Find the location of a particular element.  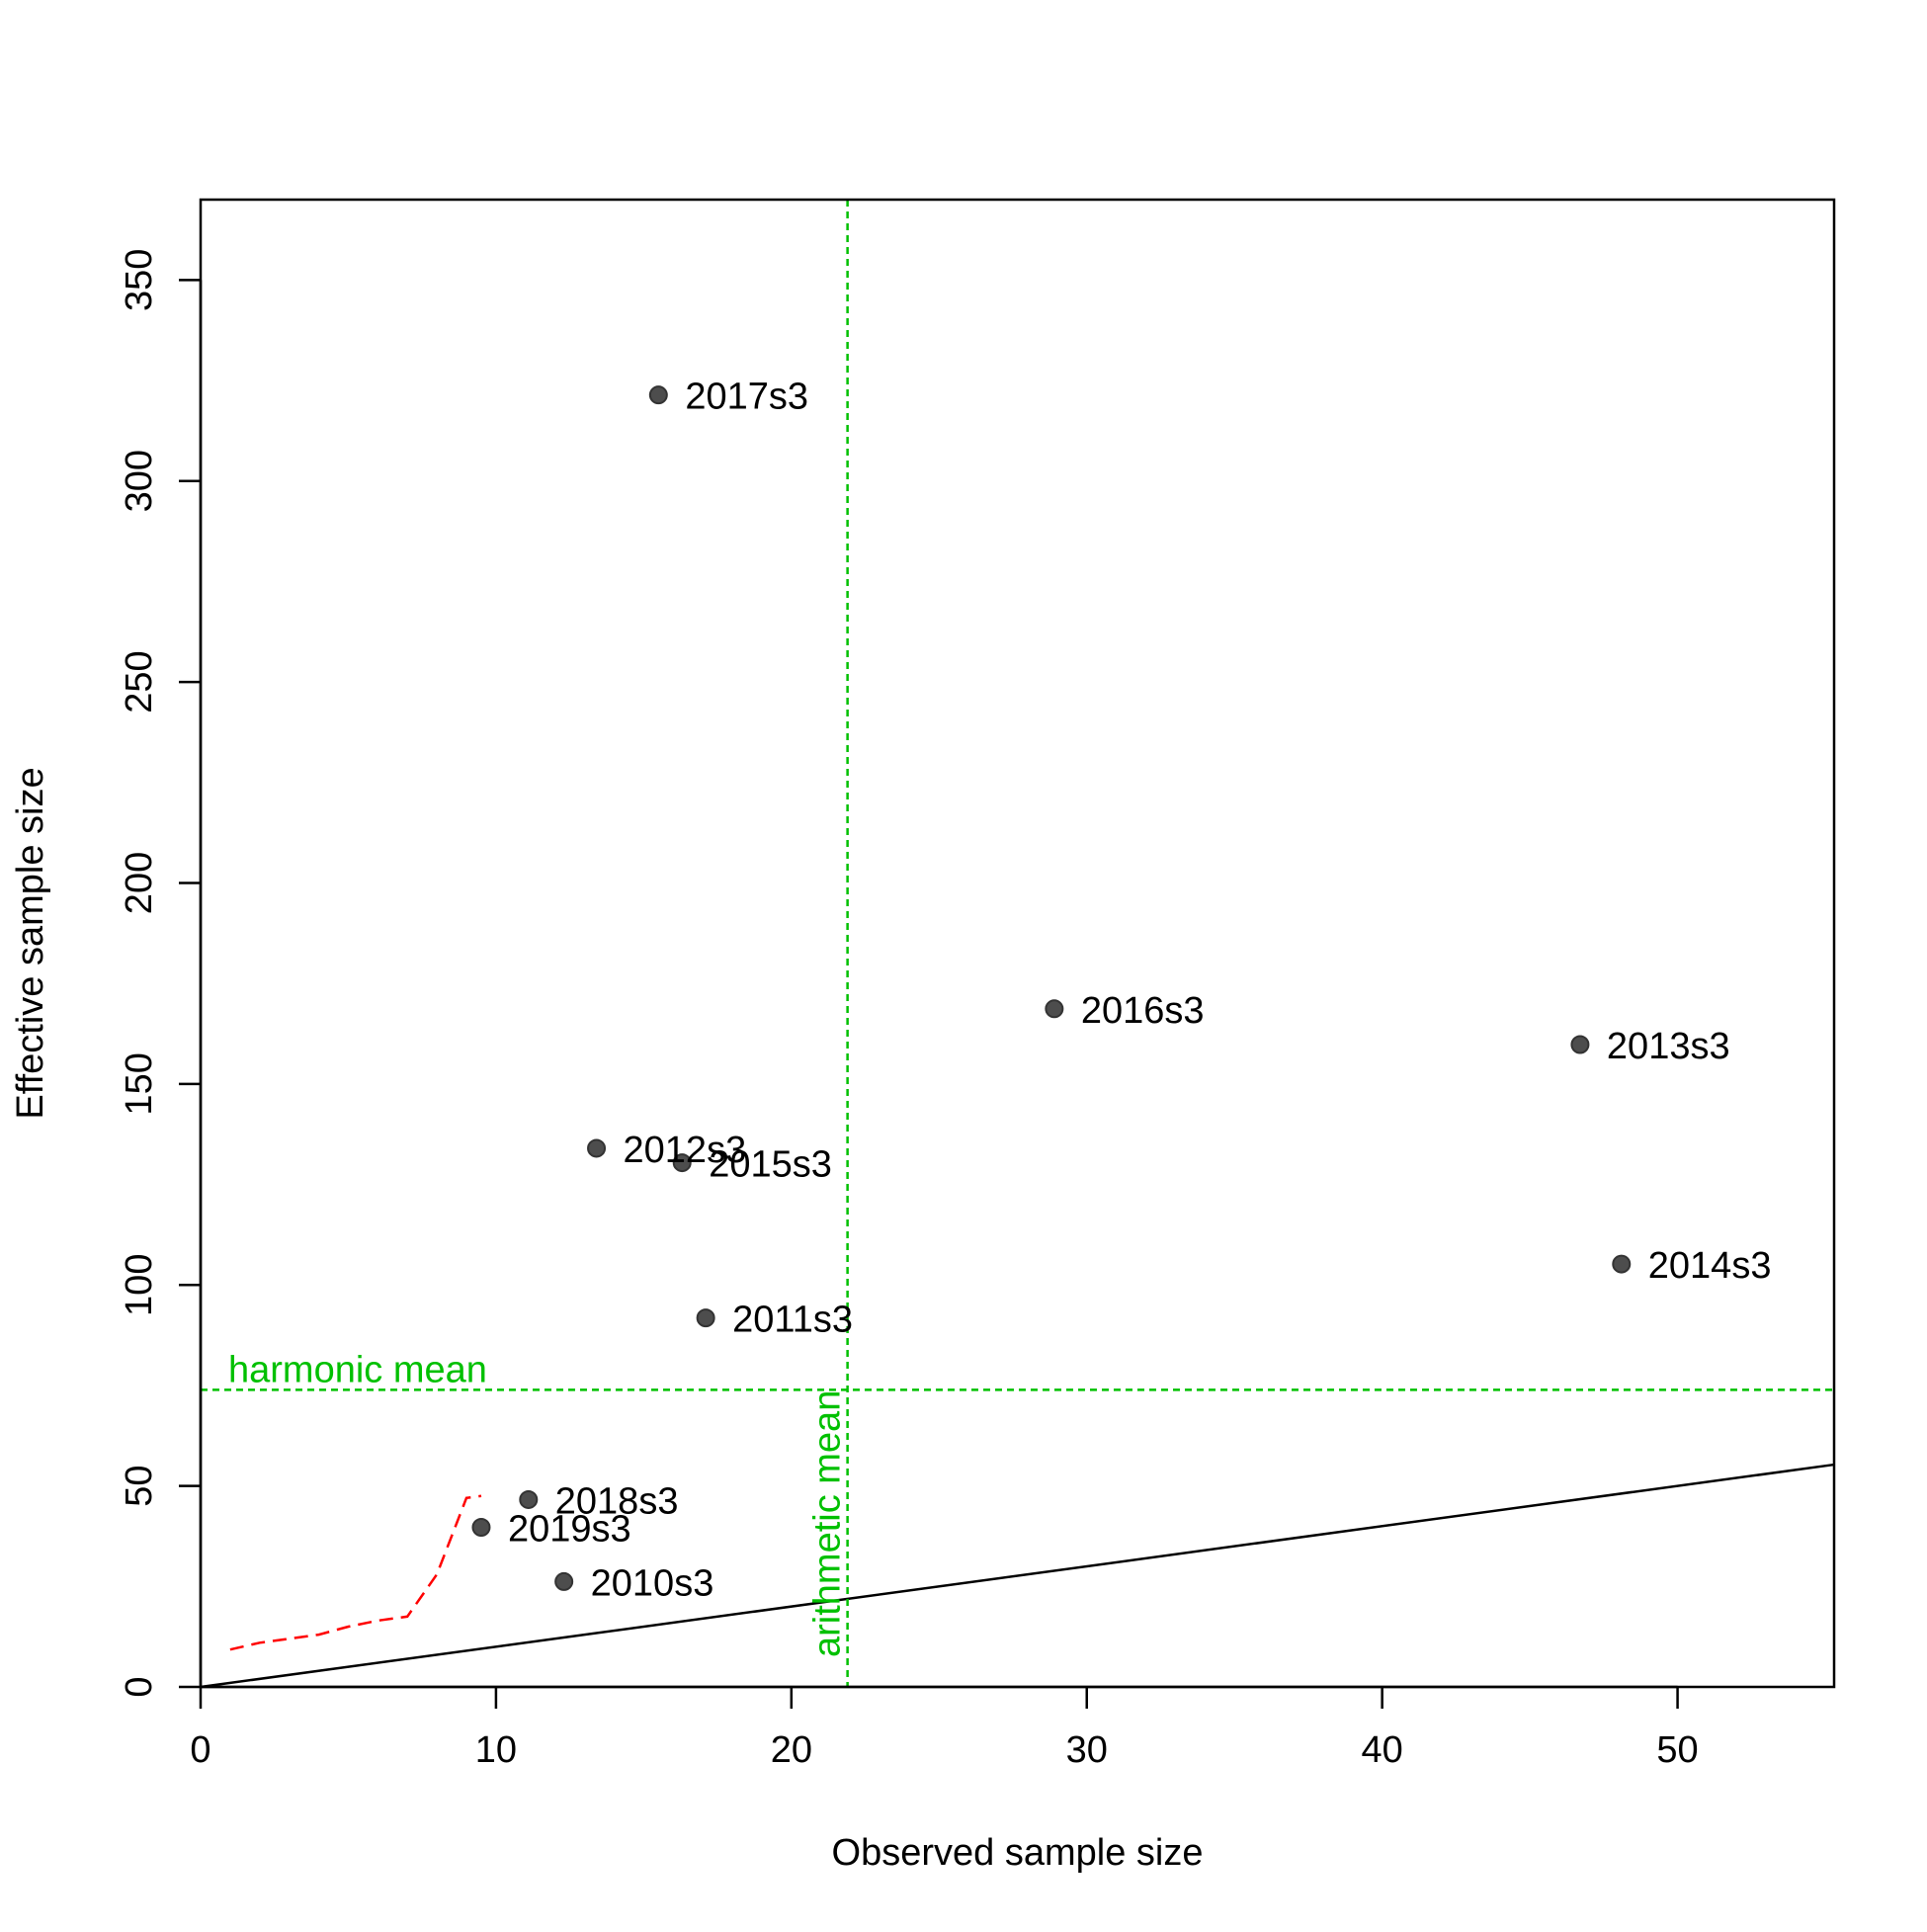

data-point-label: 2013s3 is located at coordinates (1668, 1046).